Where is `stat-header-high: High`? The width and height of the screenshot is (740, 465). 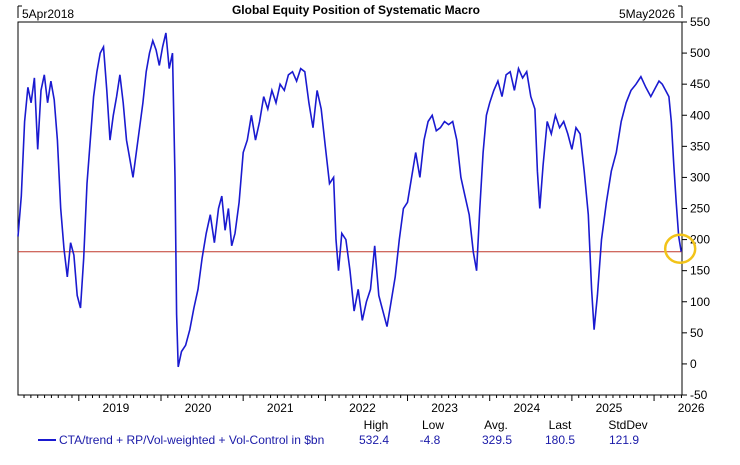 stat-header-high: High is located at coordinates (376, 425).